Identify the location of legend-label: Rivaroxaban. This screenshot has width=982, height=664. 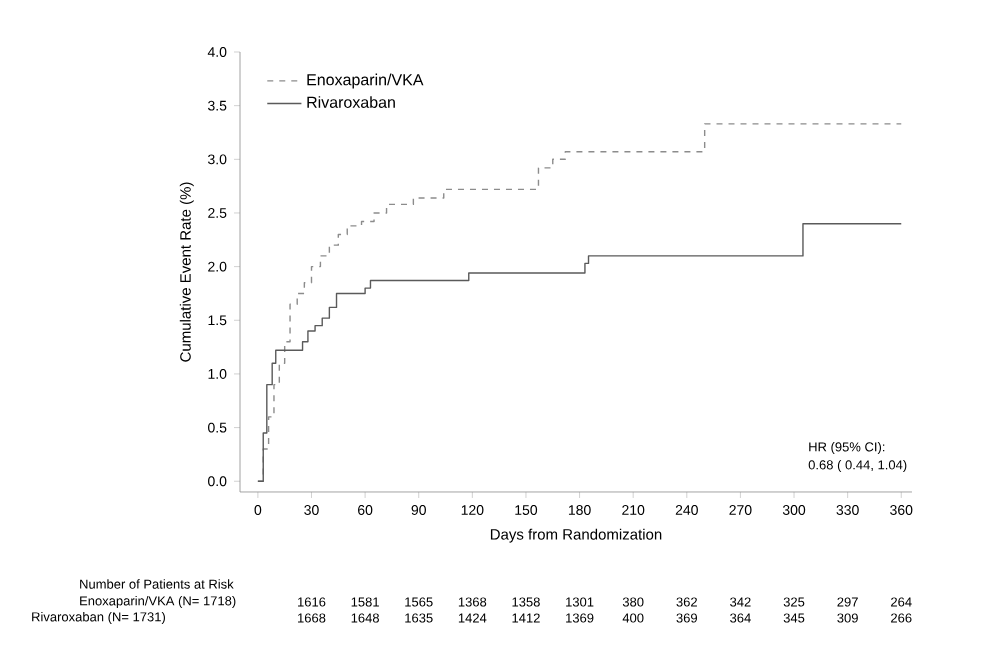
(351, 102).